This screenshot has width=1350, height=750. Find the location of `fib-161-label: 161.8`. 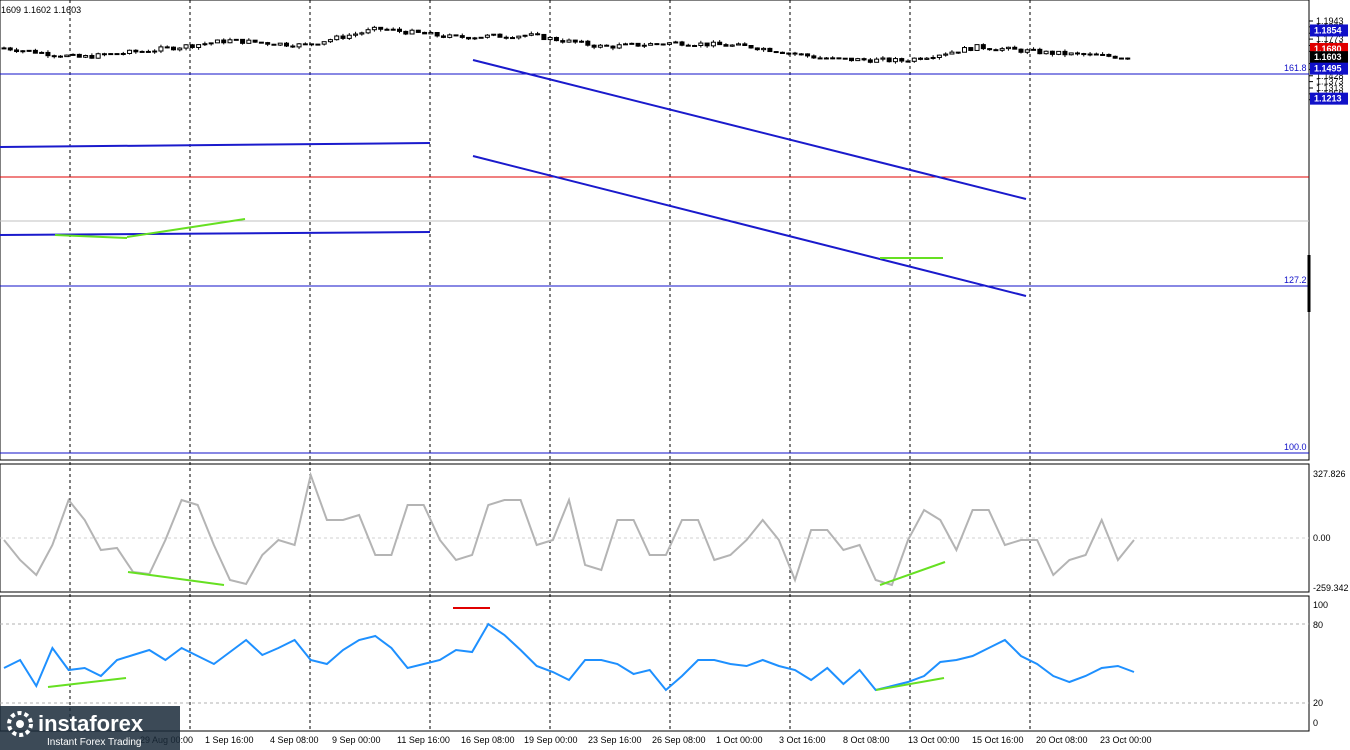

fib-161-label: 161.8 is located at coordinates (1295, 68).